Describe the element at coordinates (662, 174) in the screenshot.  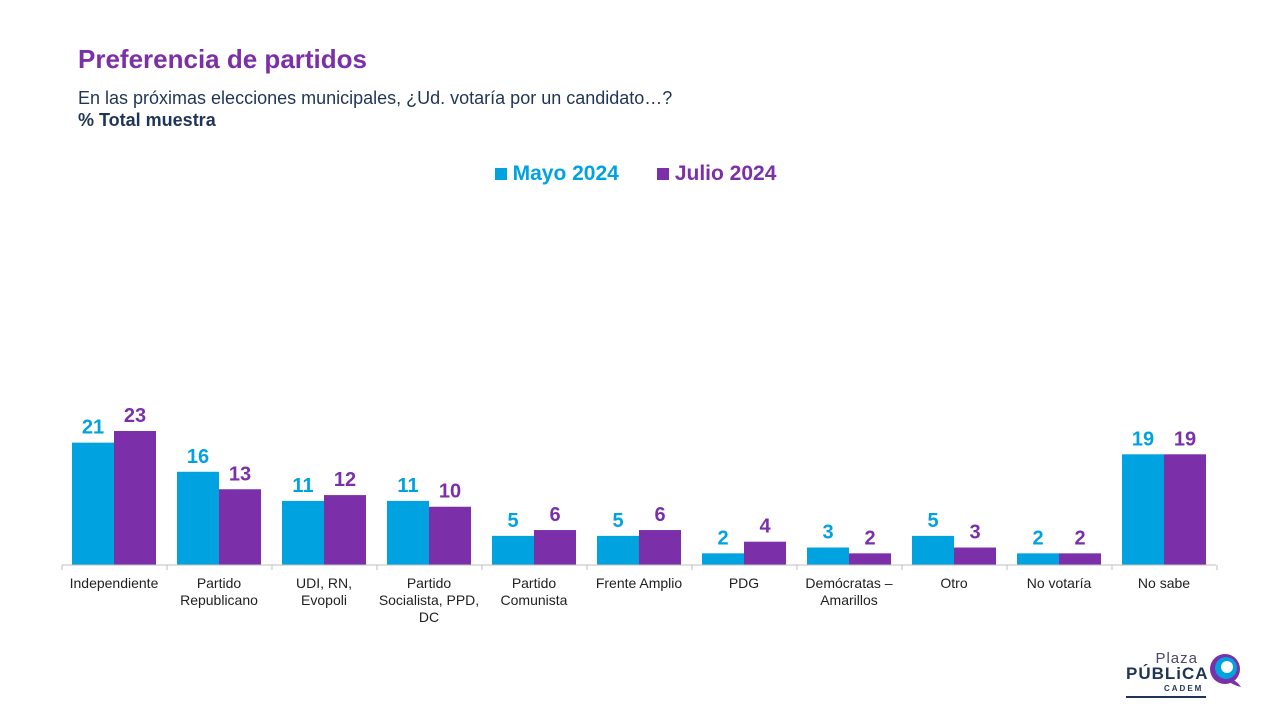
I see `legend-swatch-julio` at that location.